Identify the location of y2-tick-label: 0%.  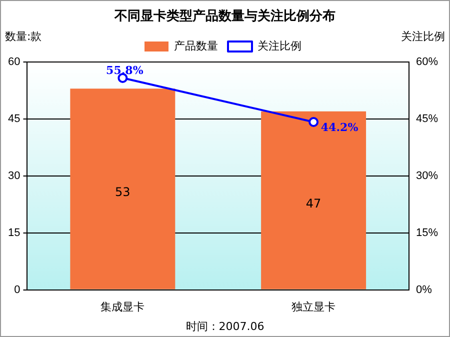
(424, 290).